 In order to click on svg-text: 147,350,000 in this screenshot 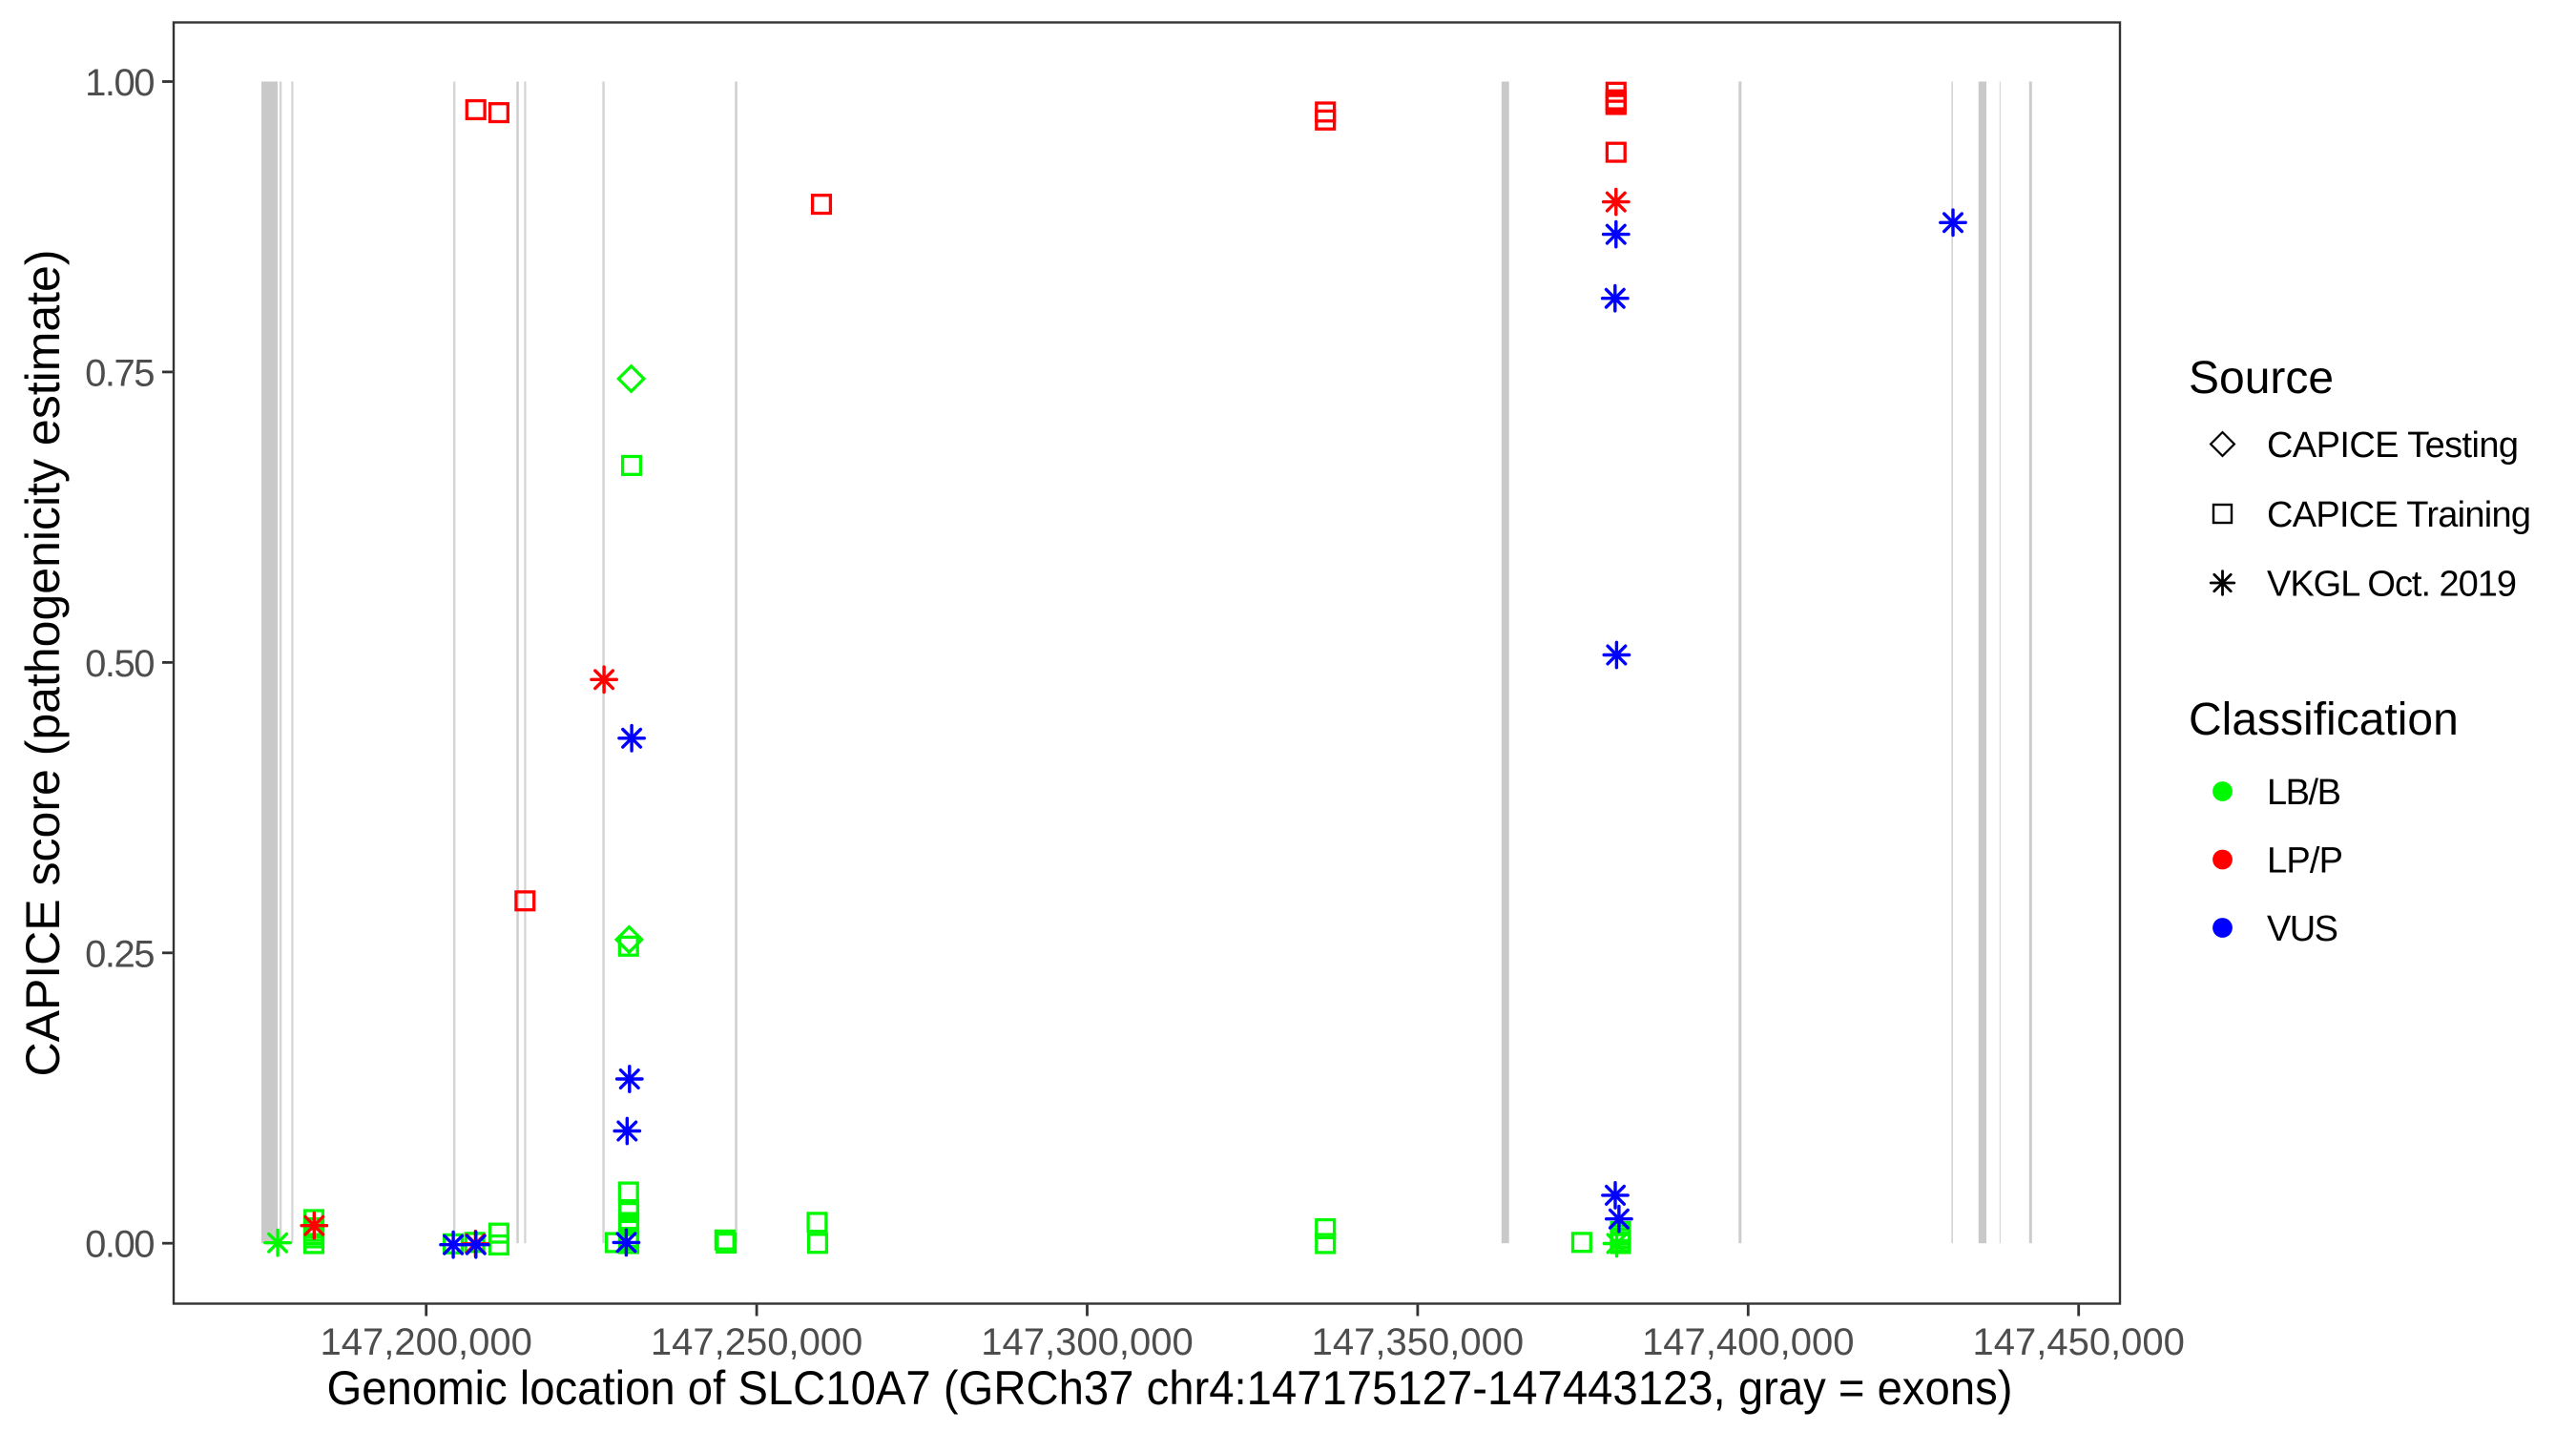, I will do `click(1418, 1342)`.